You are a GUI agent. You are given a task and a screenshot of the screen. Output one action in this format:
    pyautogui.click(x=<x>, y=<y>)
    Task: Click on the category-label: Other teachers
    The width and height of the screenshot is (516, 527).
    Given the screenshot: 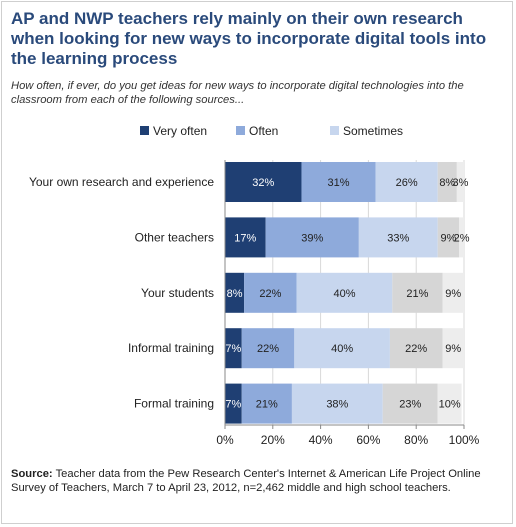 What is the action you would take?
    pyautogui.click(x=174, y=237)
    